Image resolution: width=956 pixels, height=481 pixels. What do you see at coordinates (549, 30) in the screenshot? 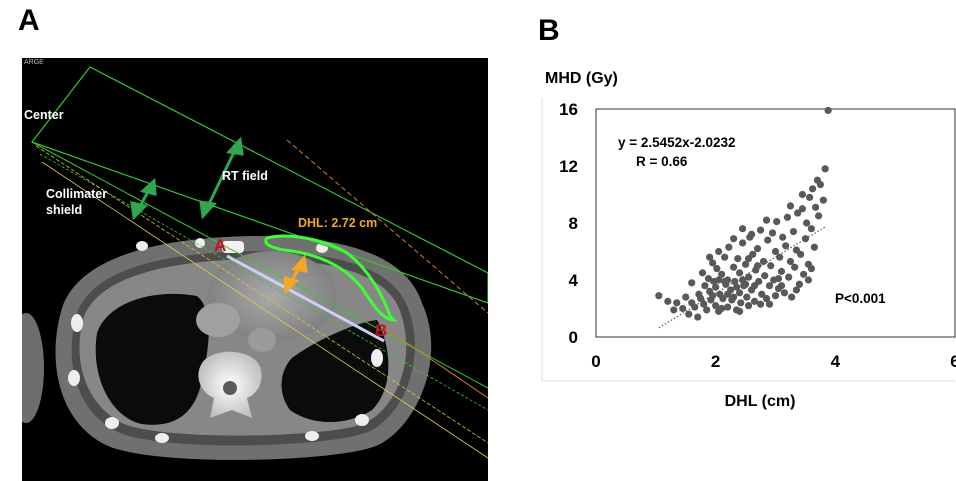
I see `panel-b-letter: B` at bounding box center [549, 30].